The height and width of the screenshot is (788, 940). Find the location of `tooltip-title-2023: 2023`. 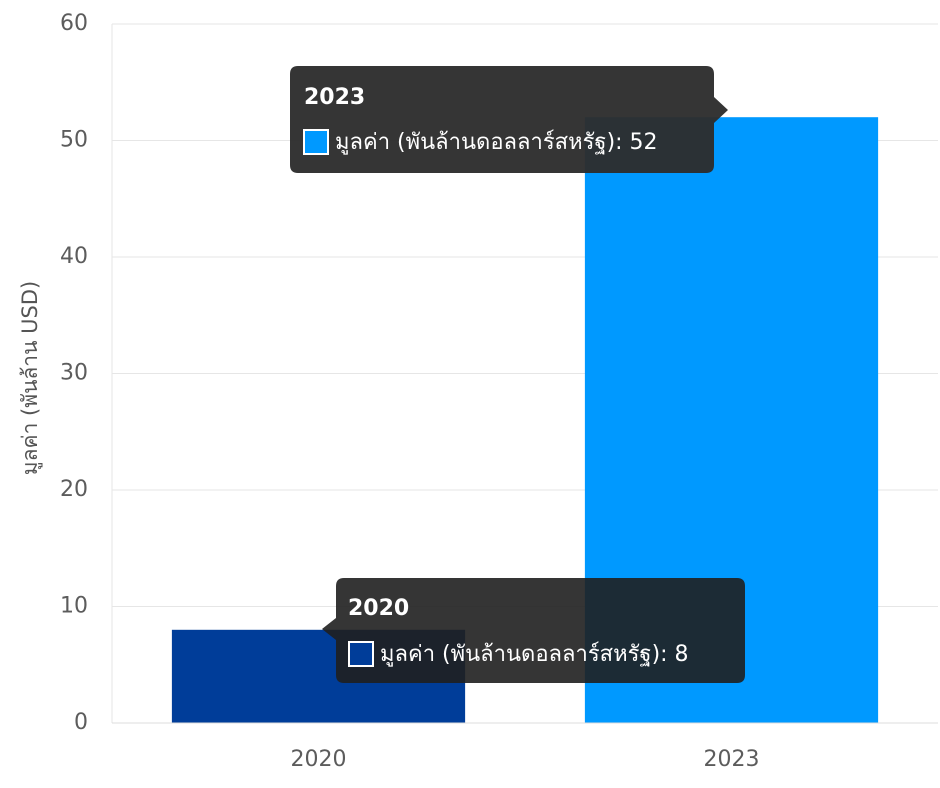

tooltip-title-2023: 2023 is located at coordinates (334, 97).